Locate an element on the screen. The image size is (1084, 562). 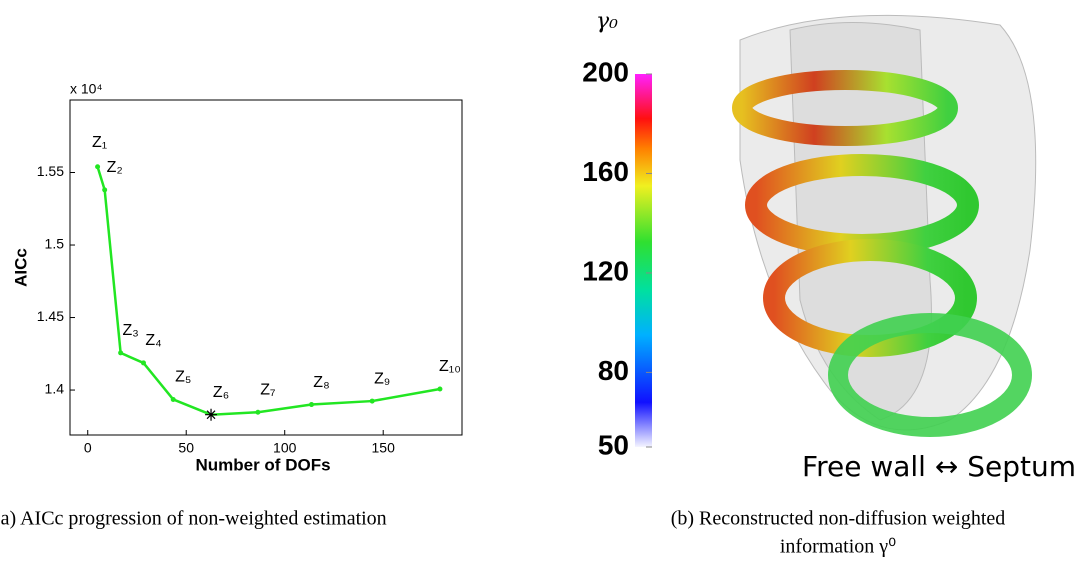
point-label: Z₉ is located at coordinates (382, 378).